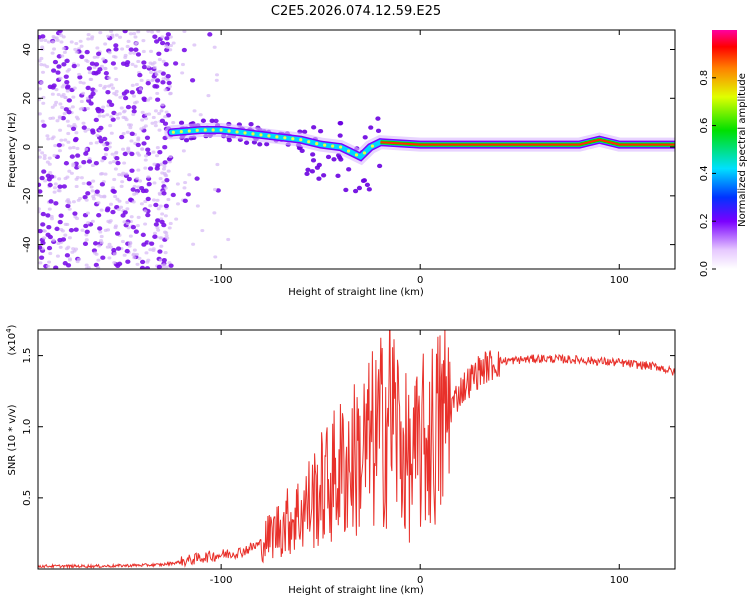 This screenshot has height=604, width=750. What do you see at coordinates (704, 221) in the screenshot?
I see `colorbar-tick-label: 0.2` at bounding box center [704, 221].